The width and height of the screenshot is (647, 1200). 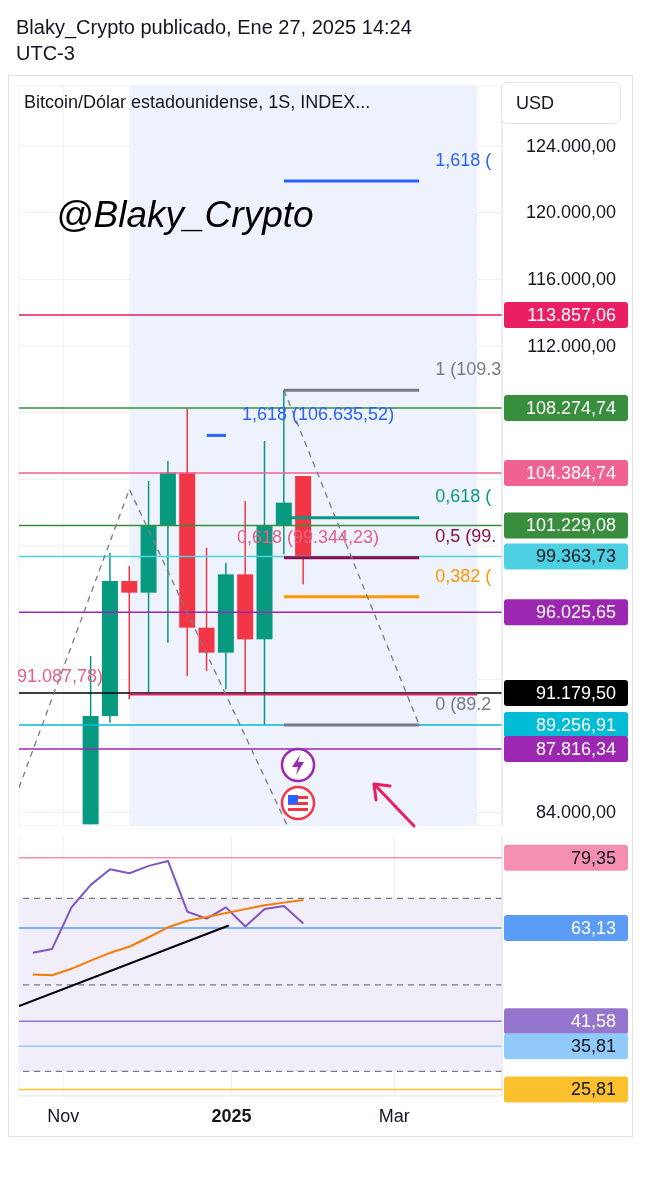 What do you see at coordinates (570, 212) in the screenshot?
I see `y-tick-label: 120.000,00` at bounding box center [570, 212].